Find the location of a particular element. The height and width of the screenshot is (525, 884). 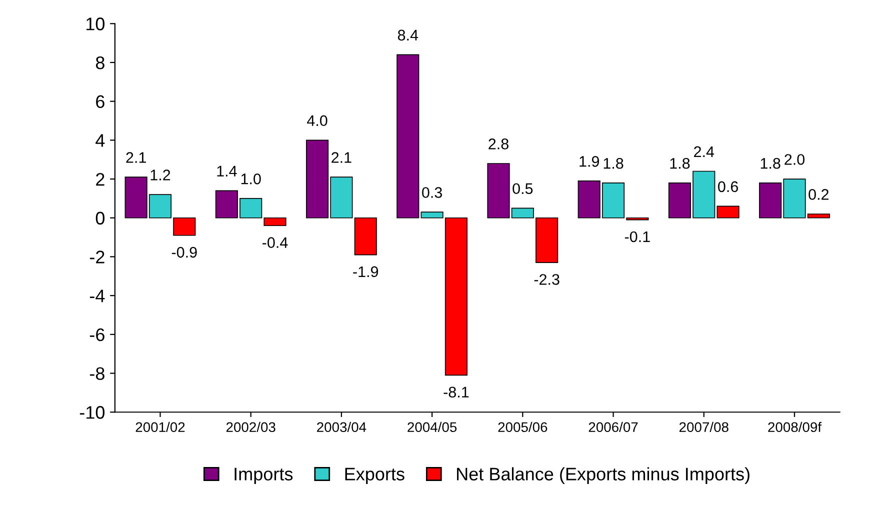

data-label: 0.2 is located at coordinates (818, 194).